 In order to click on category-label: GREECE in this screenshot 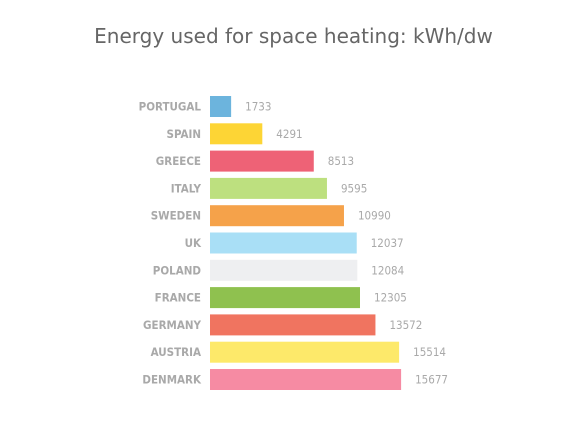, I will do `click(178, 161)`.